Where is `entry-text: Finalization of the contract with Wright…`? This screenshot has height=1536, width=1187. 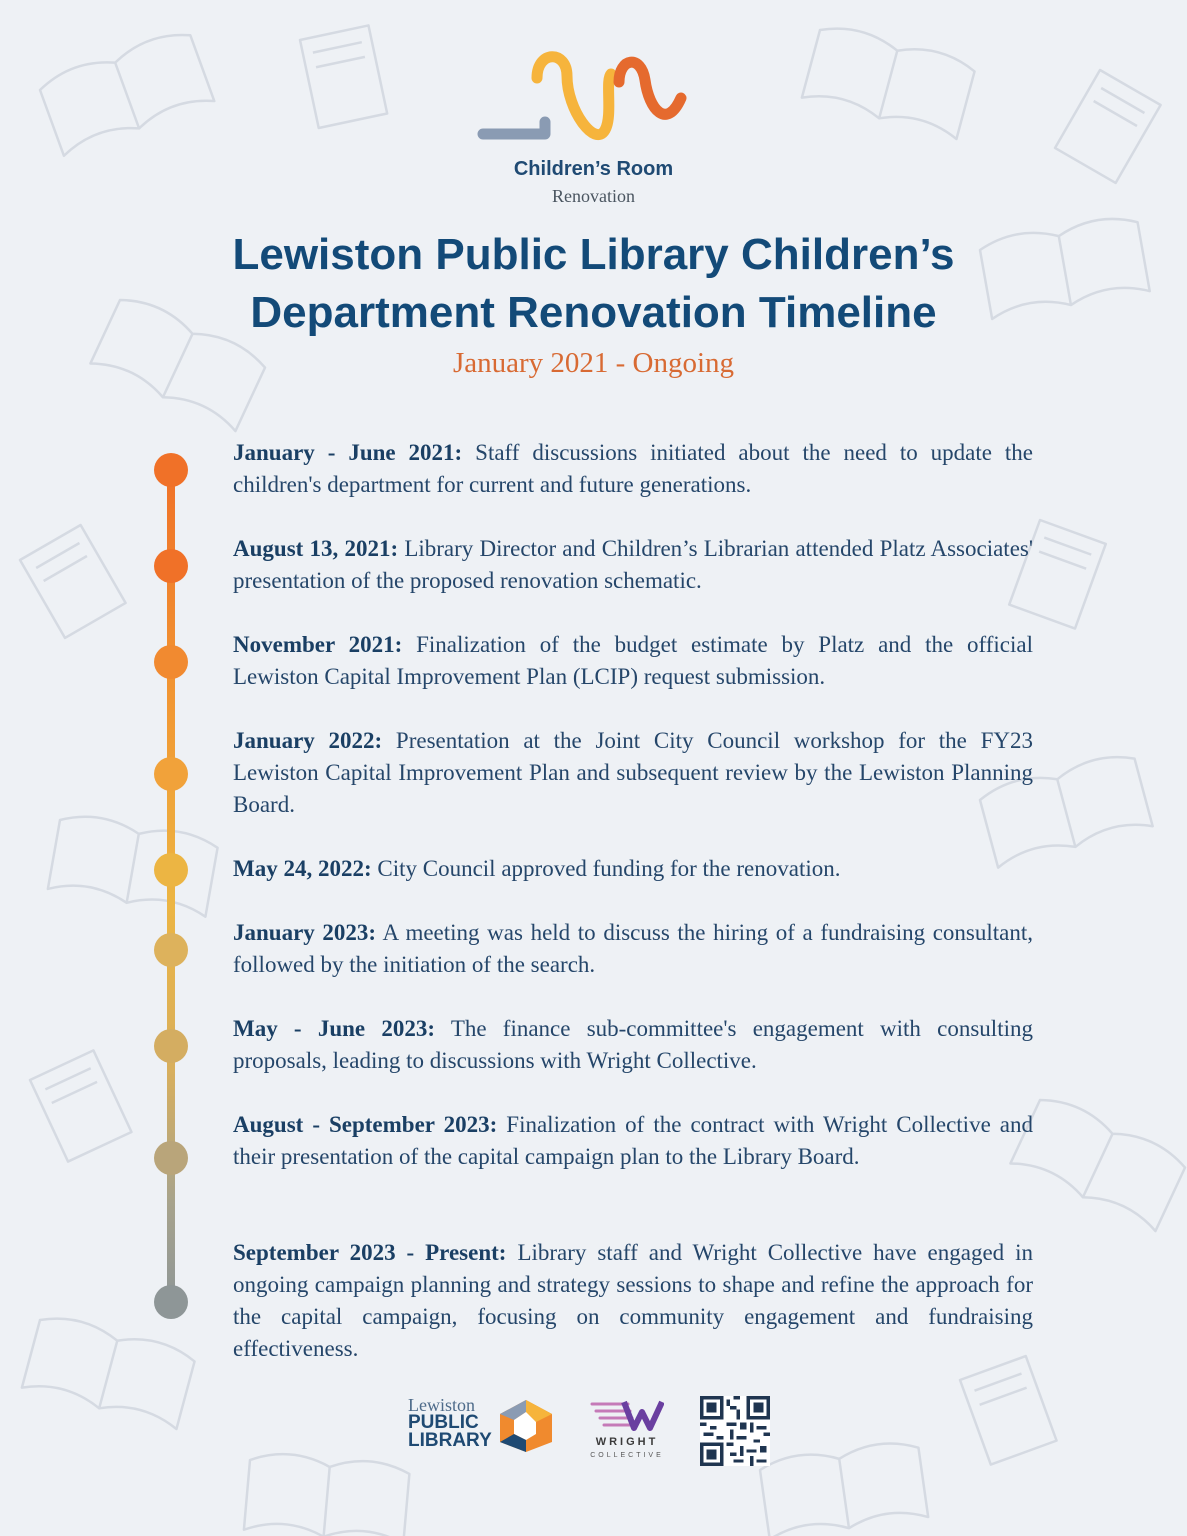
entry-text: Finalization of the contract with Wright… is located at coordinates (633, 1140).